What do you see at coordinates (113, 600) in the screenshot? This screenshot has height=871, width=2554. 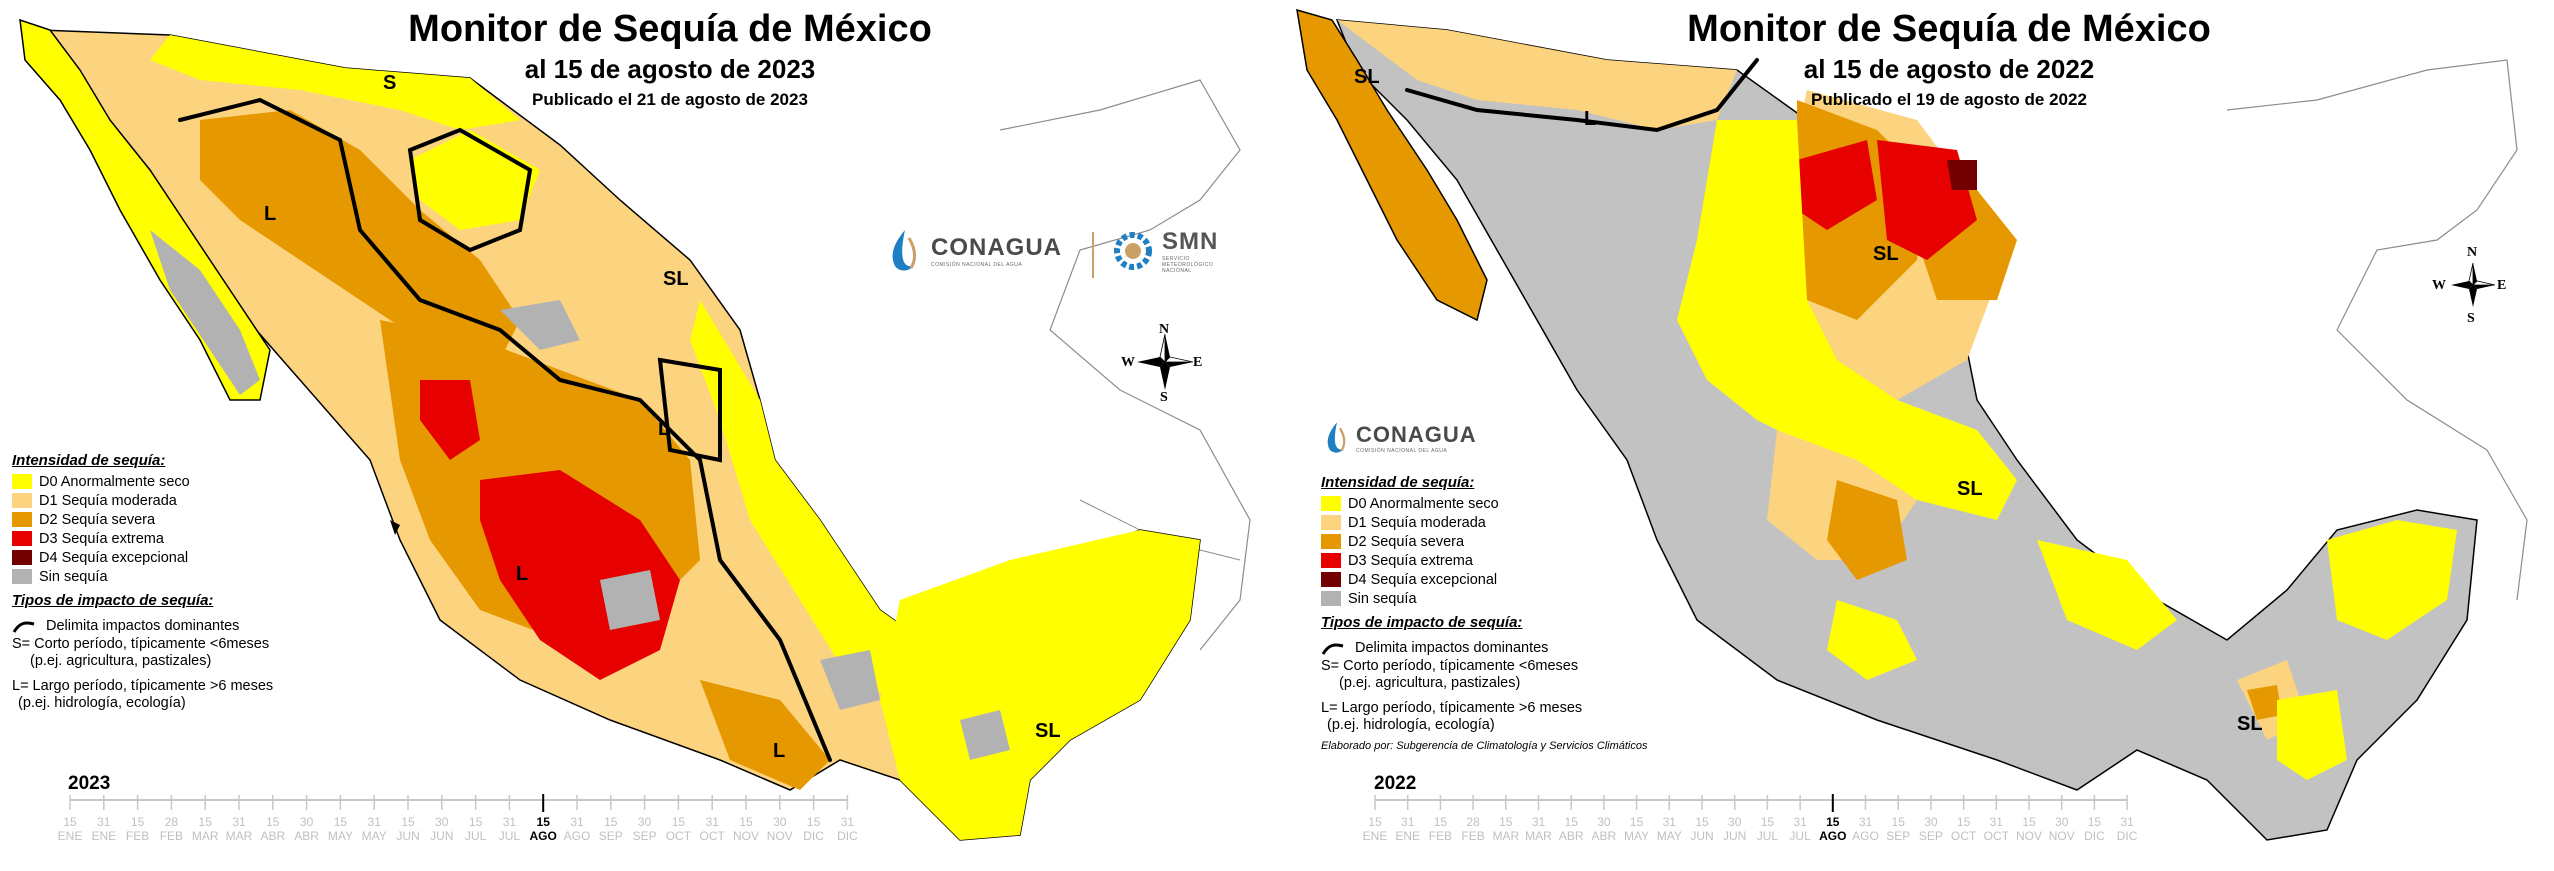 I see `impact-heading: Tipos de impacto de sequía:` at bounding box center [113, 600].